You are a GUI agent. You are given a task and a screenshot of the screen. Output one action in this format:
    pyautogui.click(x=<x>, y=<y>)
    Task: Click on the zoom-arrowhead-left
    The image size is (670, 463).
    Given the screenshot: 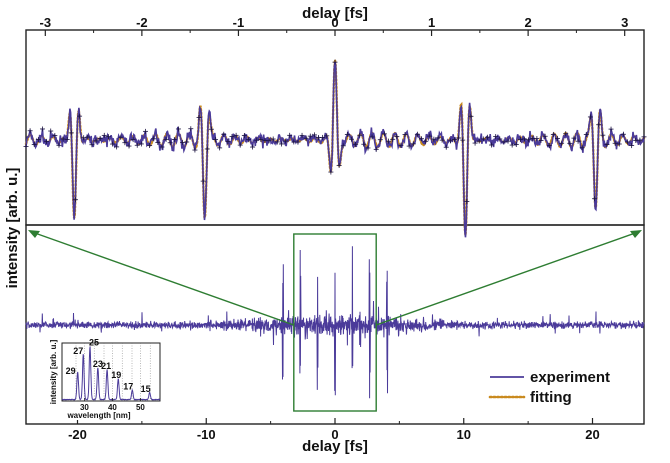 What is the action you would take?
    pyautogui.click(x=34, y=234)
    